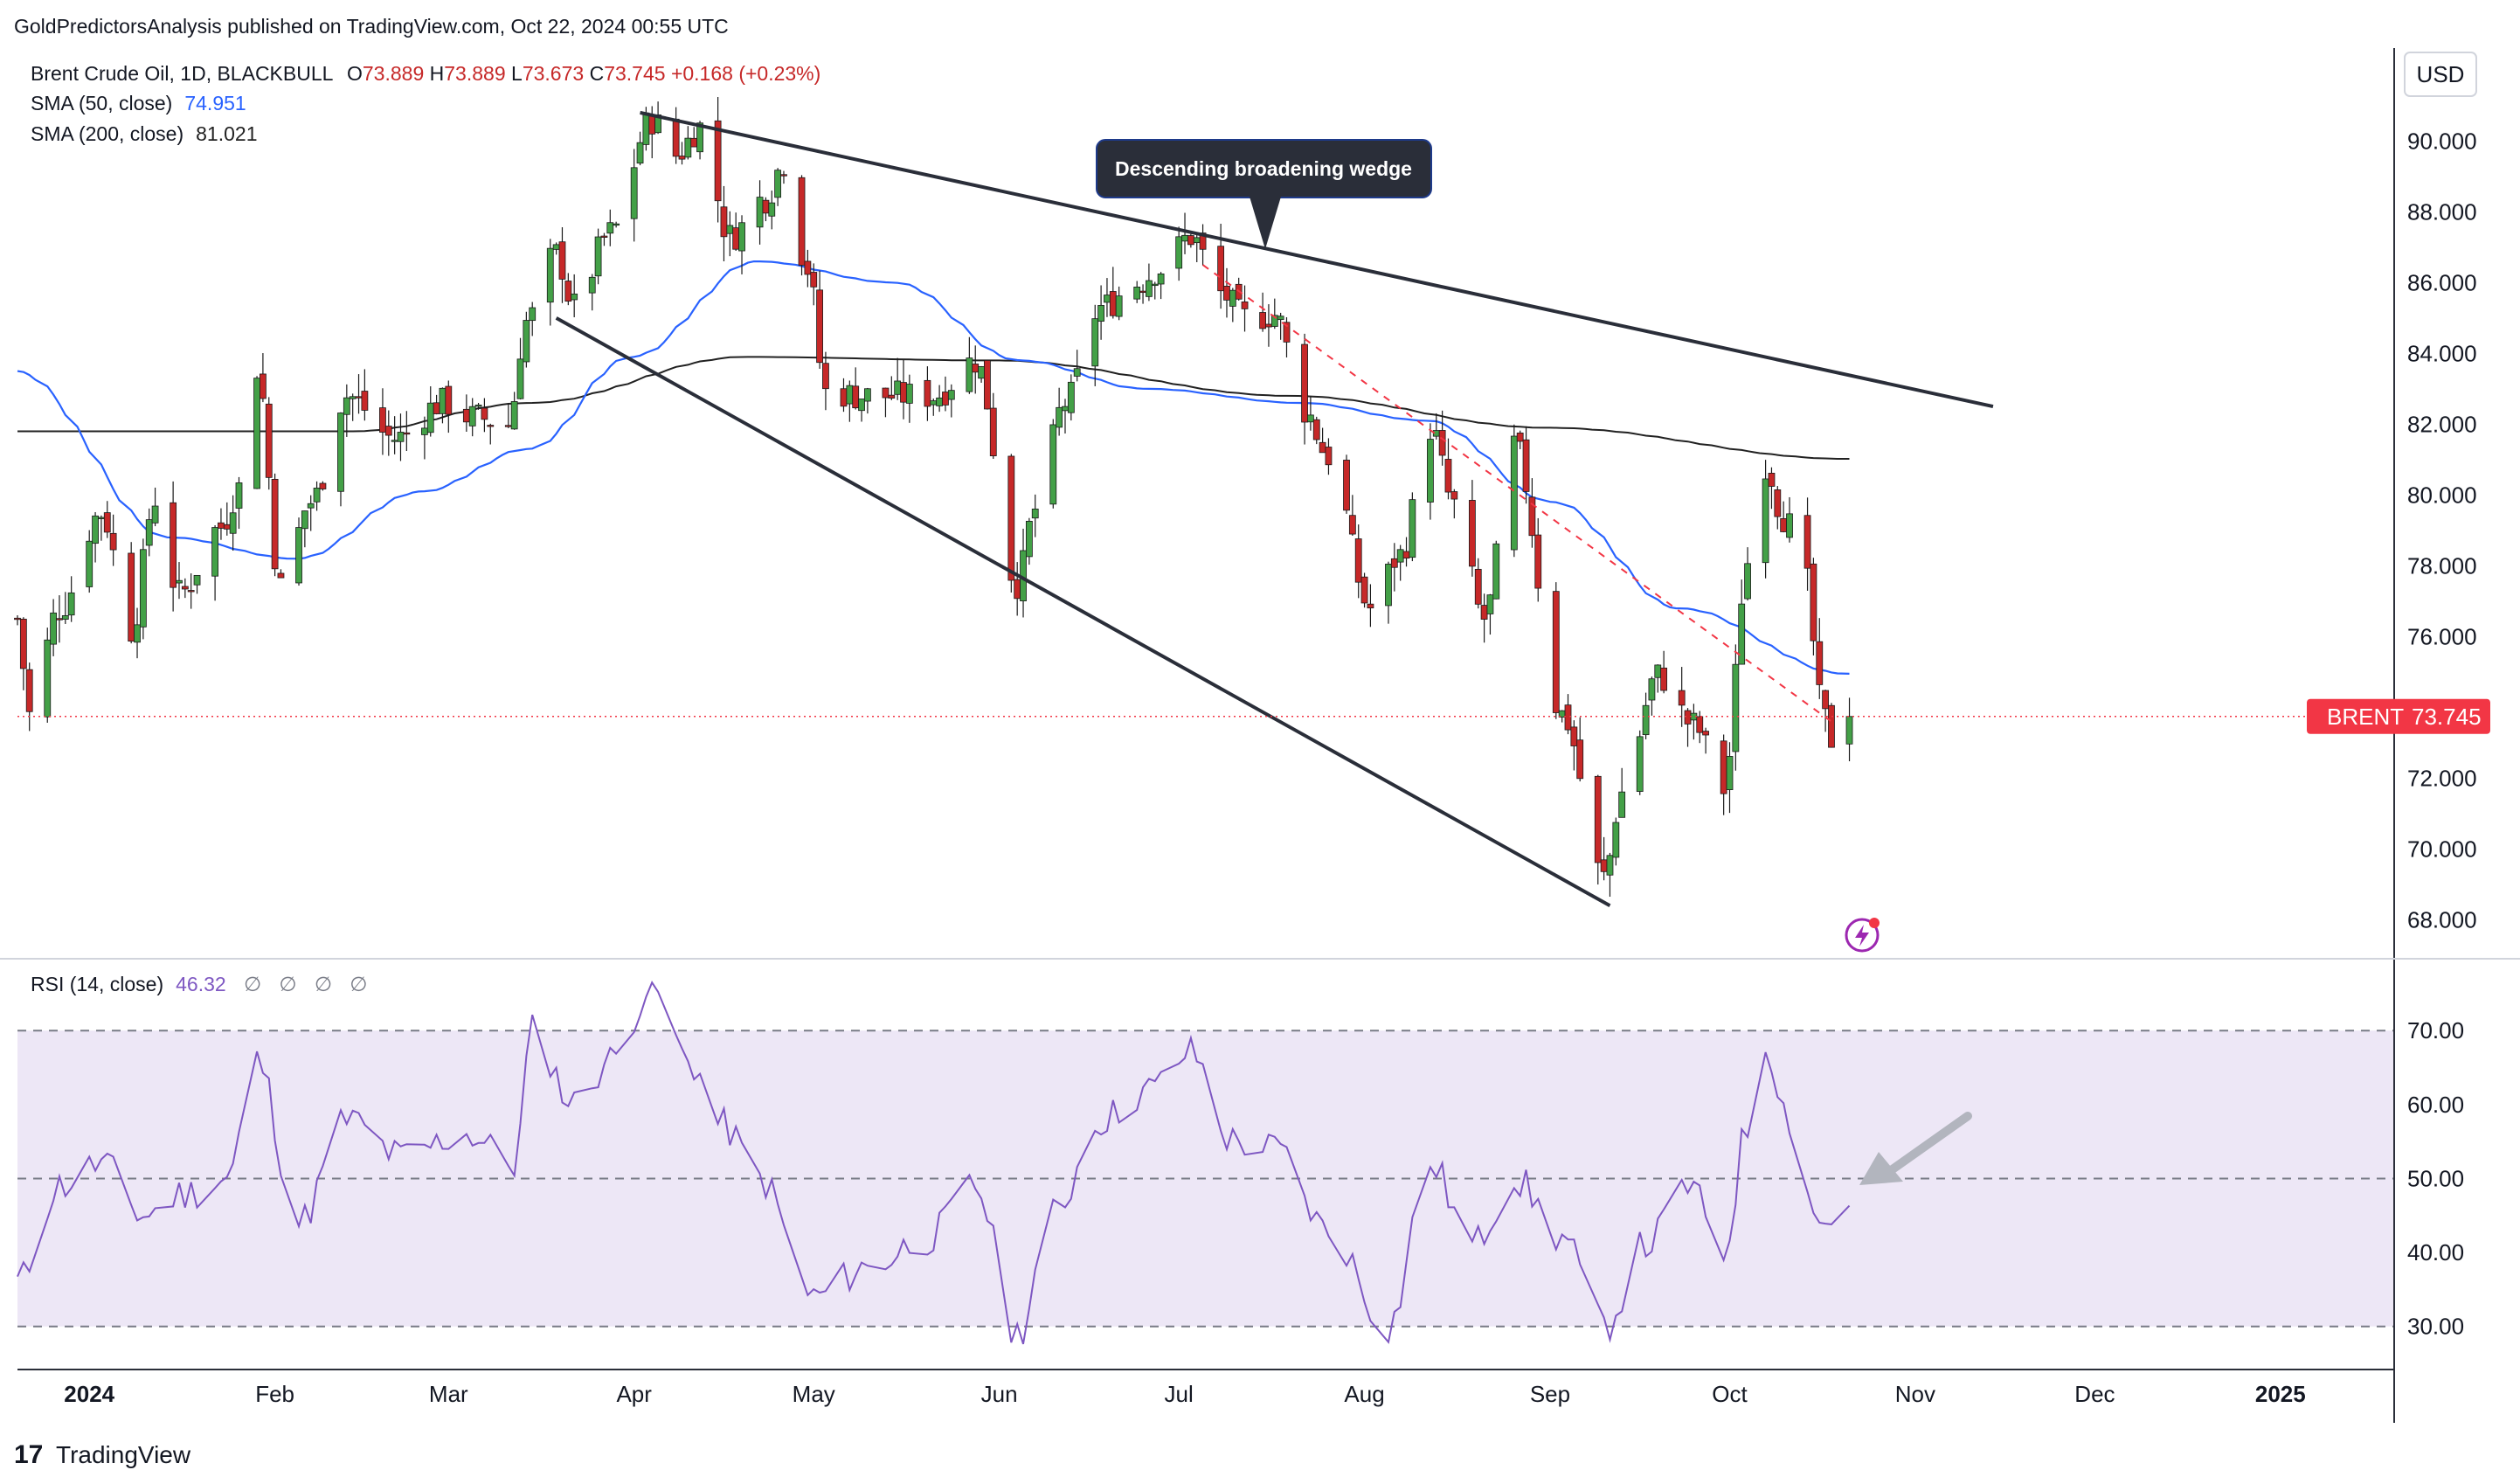  I want to click on rsi-legend-label: RSI (14, close) 46.32 ∅ ∅ ∅ ∅, so click(199, 984).